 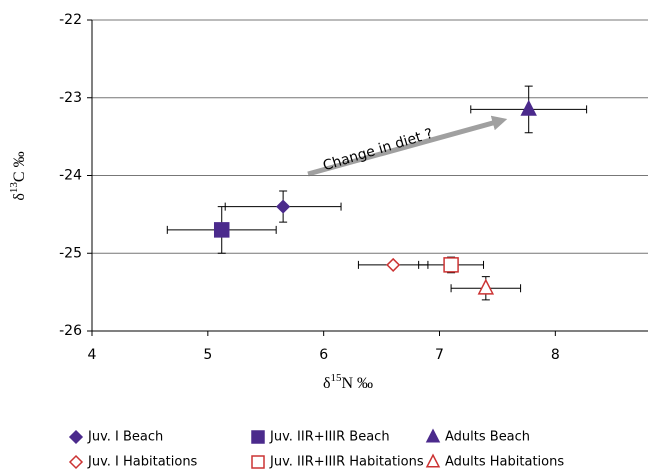 What do you see at coordinates (70, 253) in the screenshot?
I see `y-tick-label: -25` at bounding box center [70, 253].